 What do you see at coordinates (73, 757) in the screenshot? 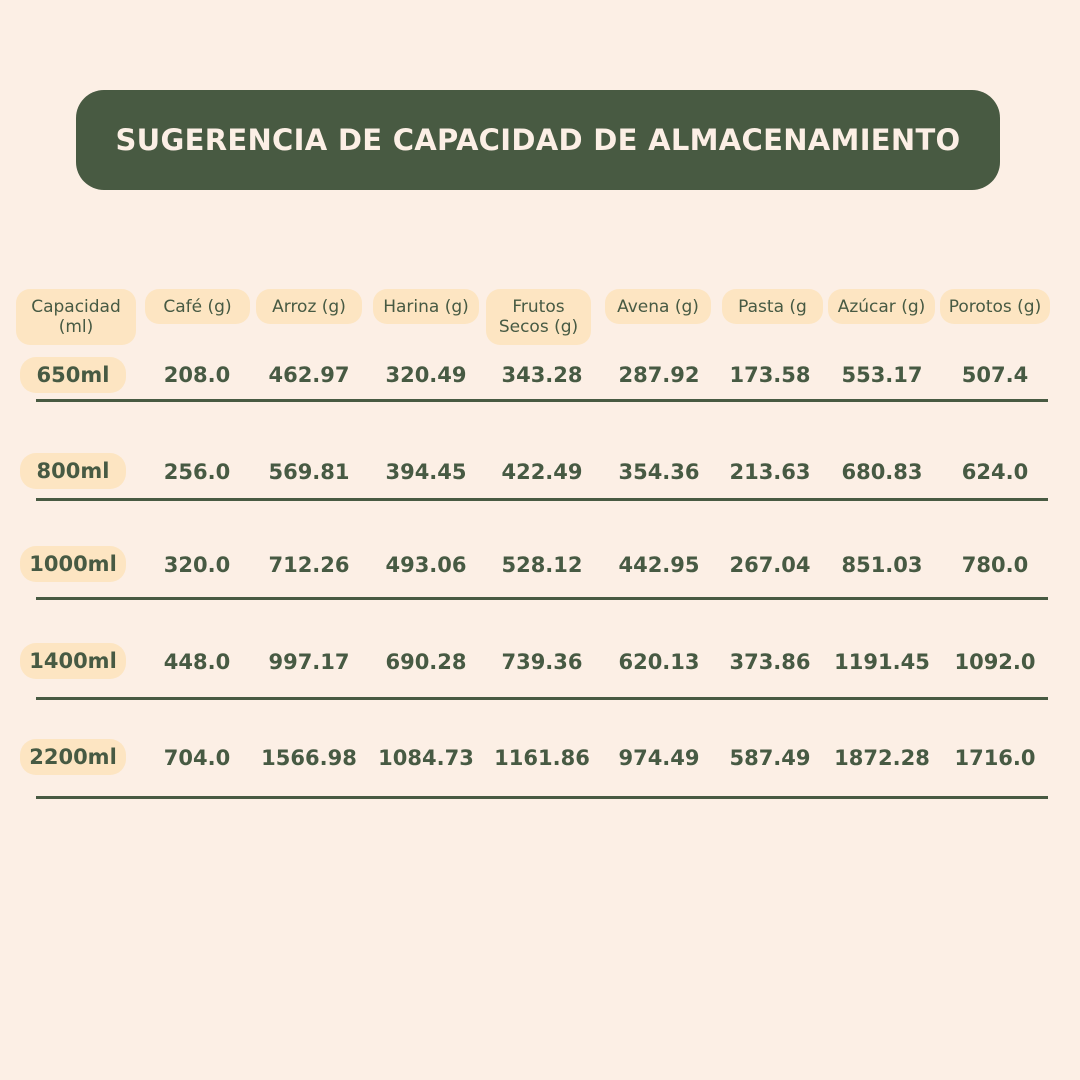
I see `row-capacity-label: 2200ml` at bounding box center [73, 757].